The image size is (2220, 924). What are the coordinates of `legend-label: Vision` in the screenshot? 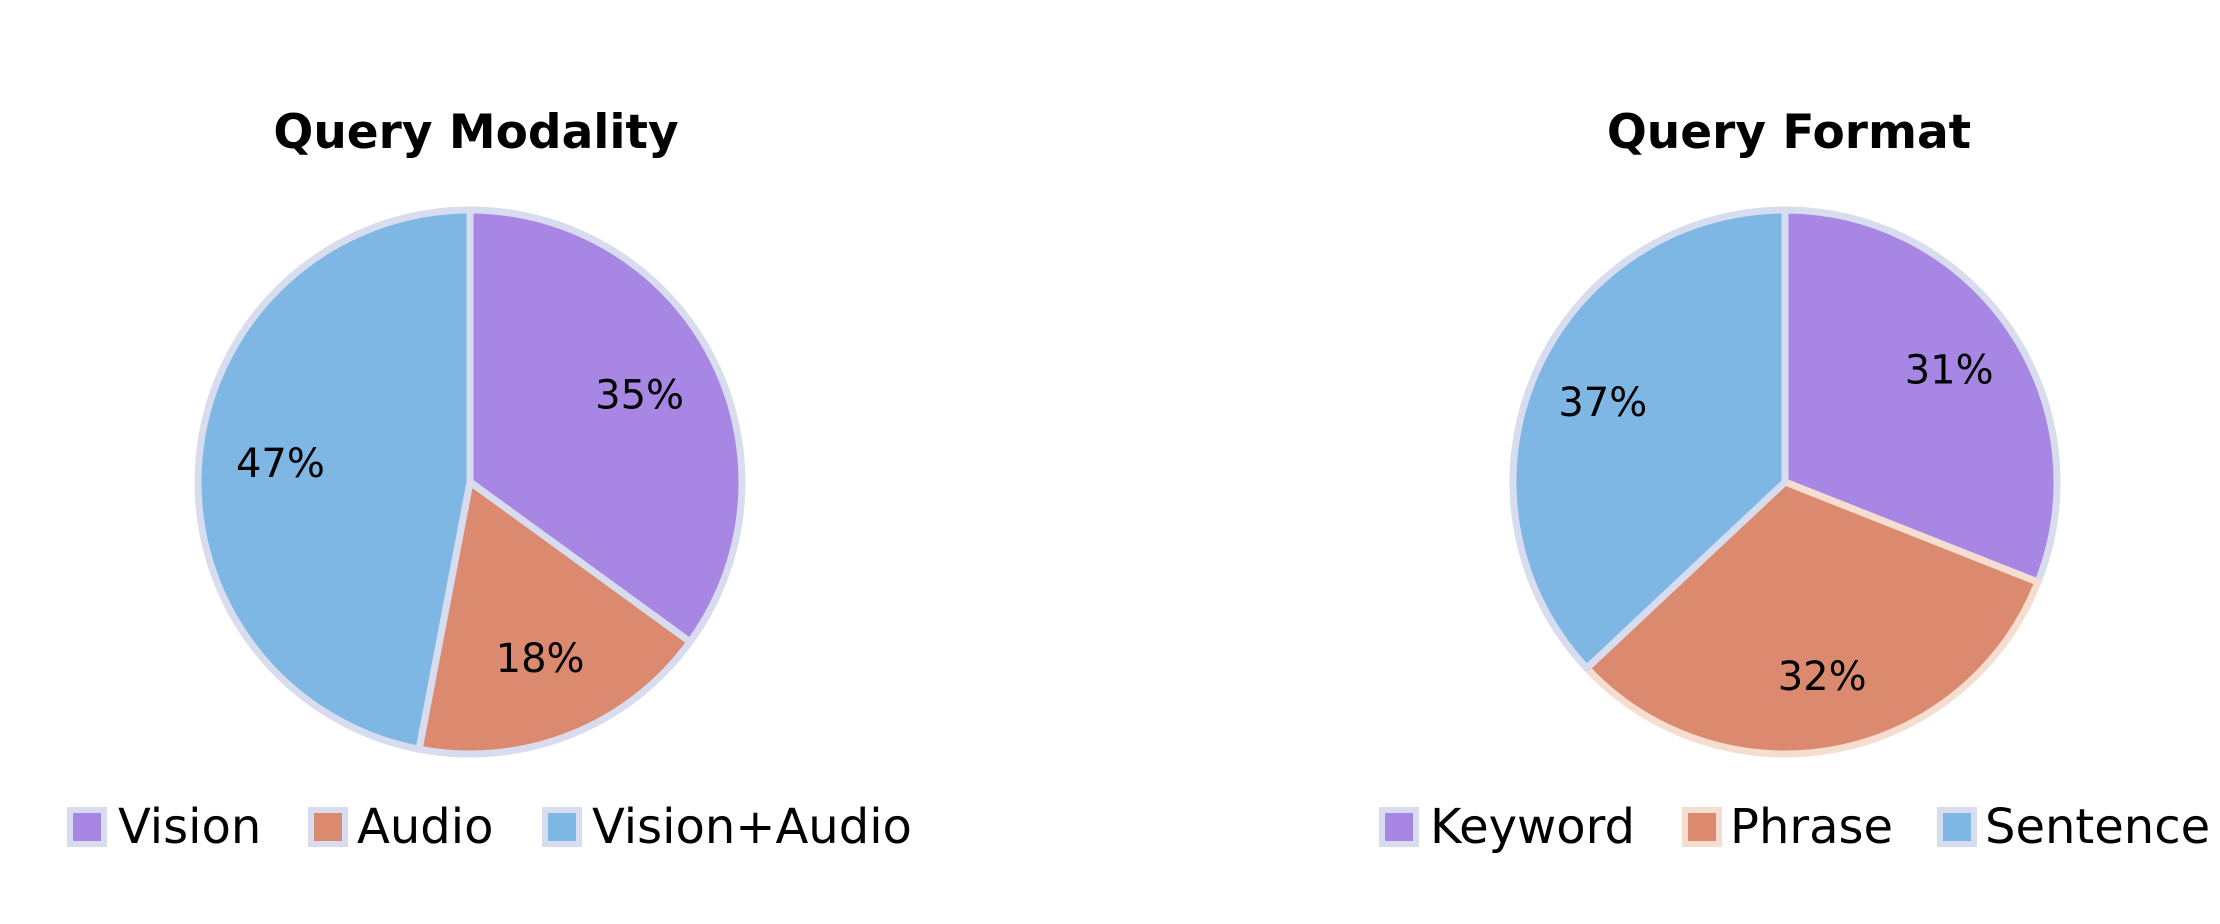 It's located at (189, 827).